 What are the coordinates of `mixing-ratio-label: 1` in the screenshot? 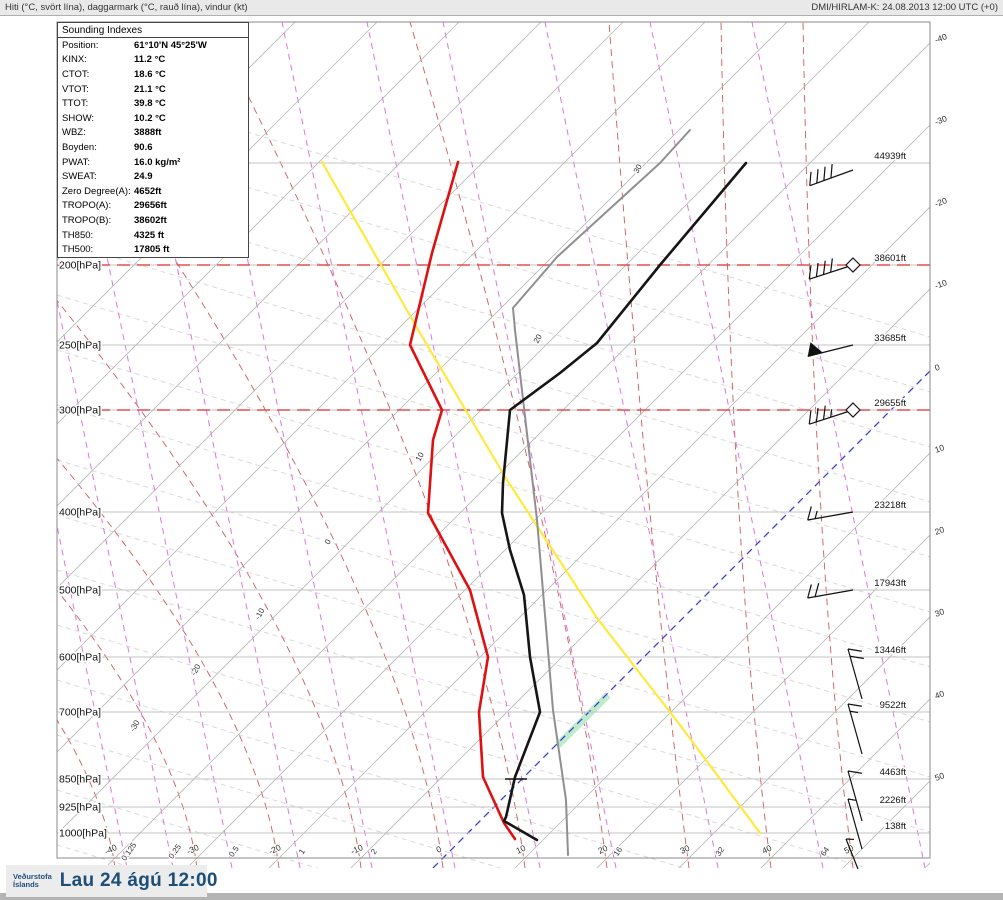 It's located at (302, 851).